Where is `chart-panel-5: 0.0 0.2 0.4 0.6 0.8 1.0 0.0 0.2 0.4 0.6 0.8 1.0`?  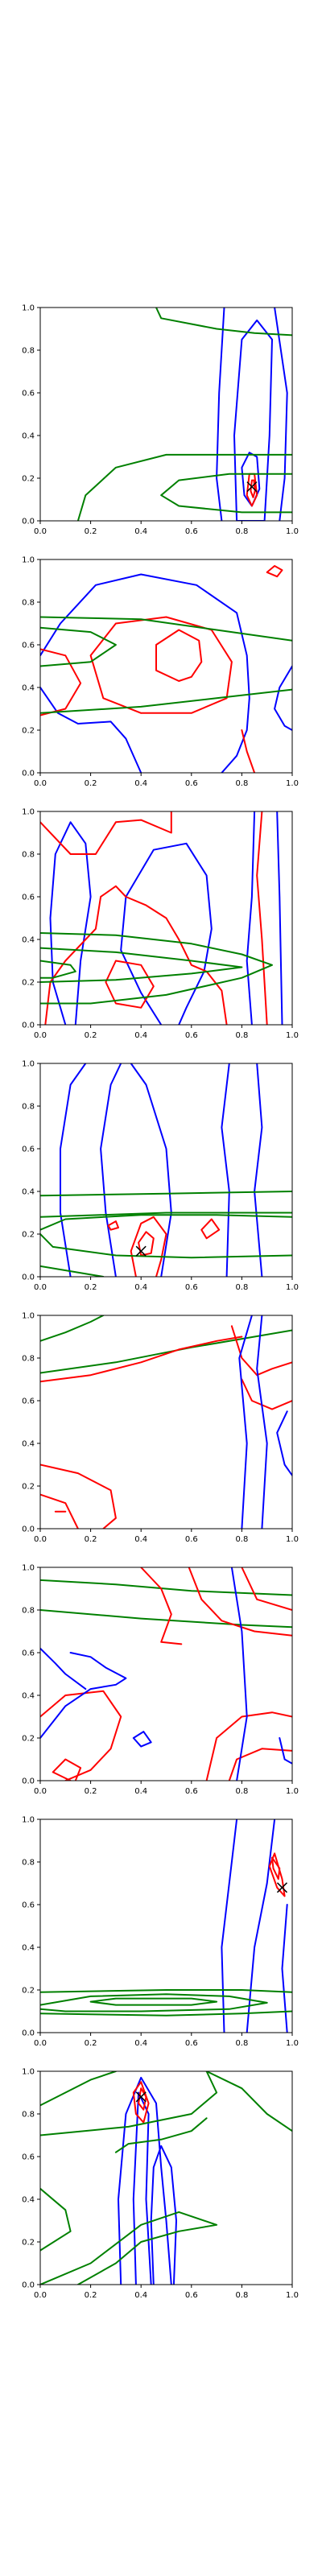 chart-panel-5: 0.0 0.2 0.4 0.6 0.8 1.0 0.0 0.2 0.4 0.6 0.8 1.0 is located at coordinates (160, 1428).